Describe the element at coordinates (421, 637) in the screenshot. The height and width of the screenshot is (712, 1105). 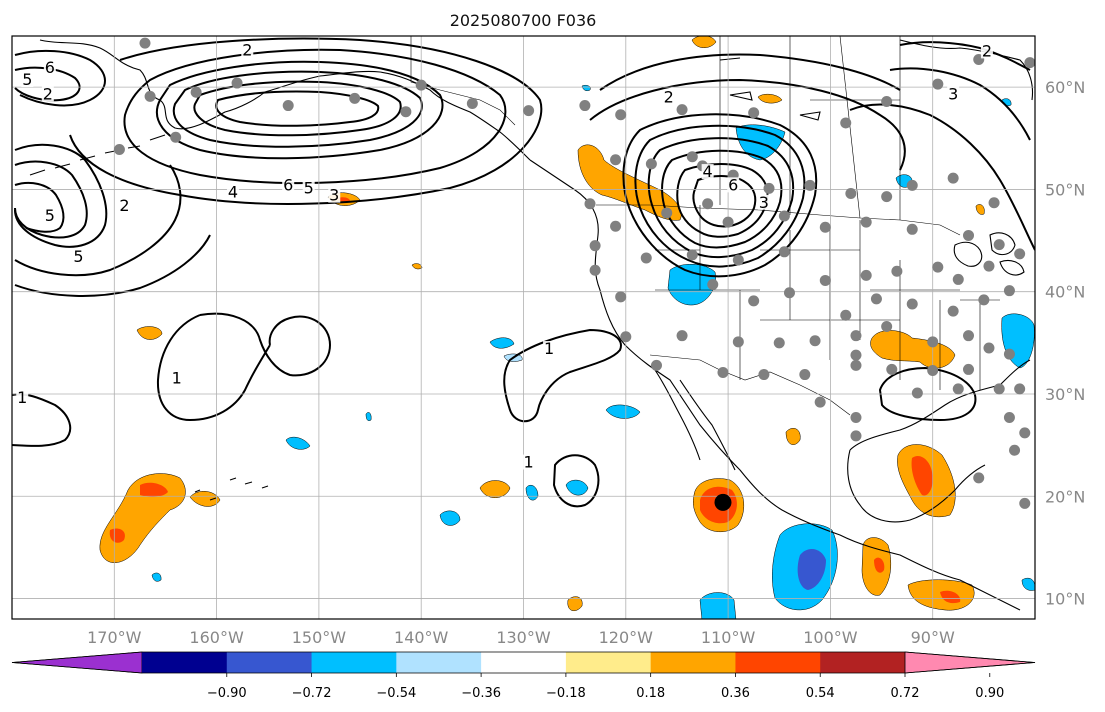
I see `longitude-tick-label: 140°W` at that location.